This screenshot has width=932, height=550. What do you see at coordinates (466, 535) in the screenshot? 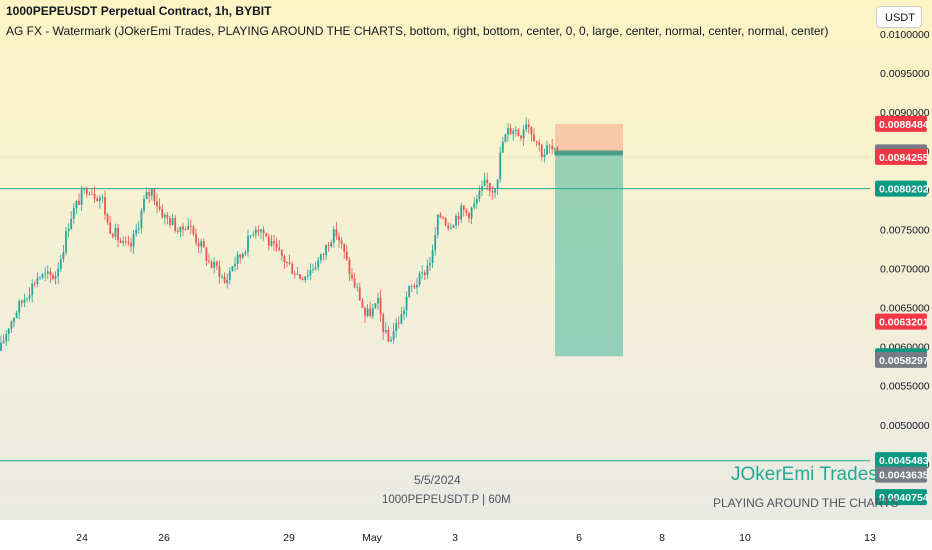
I see `time-axis` at bounding box center [466, 535].